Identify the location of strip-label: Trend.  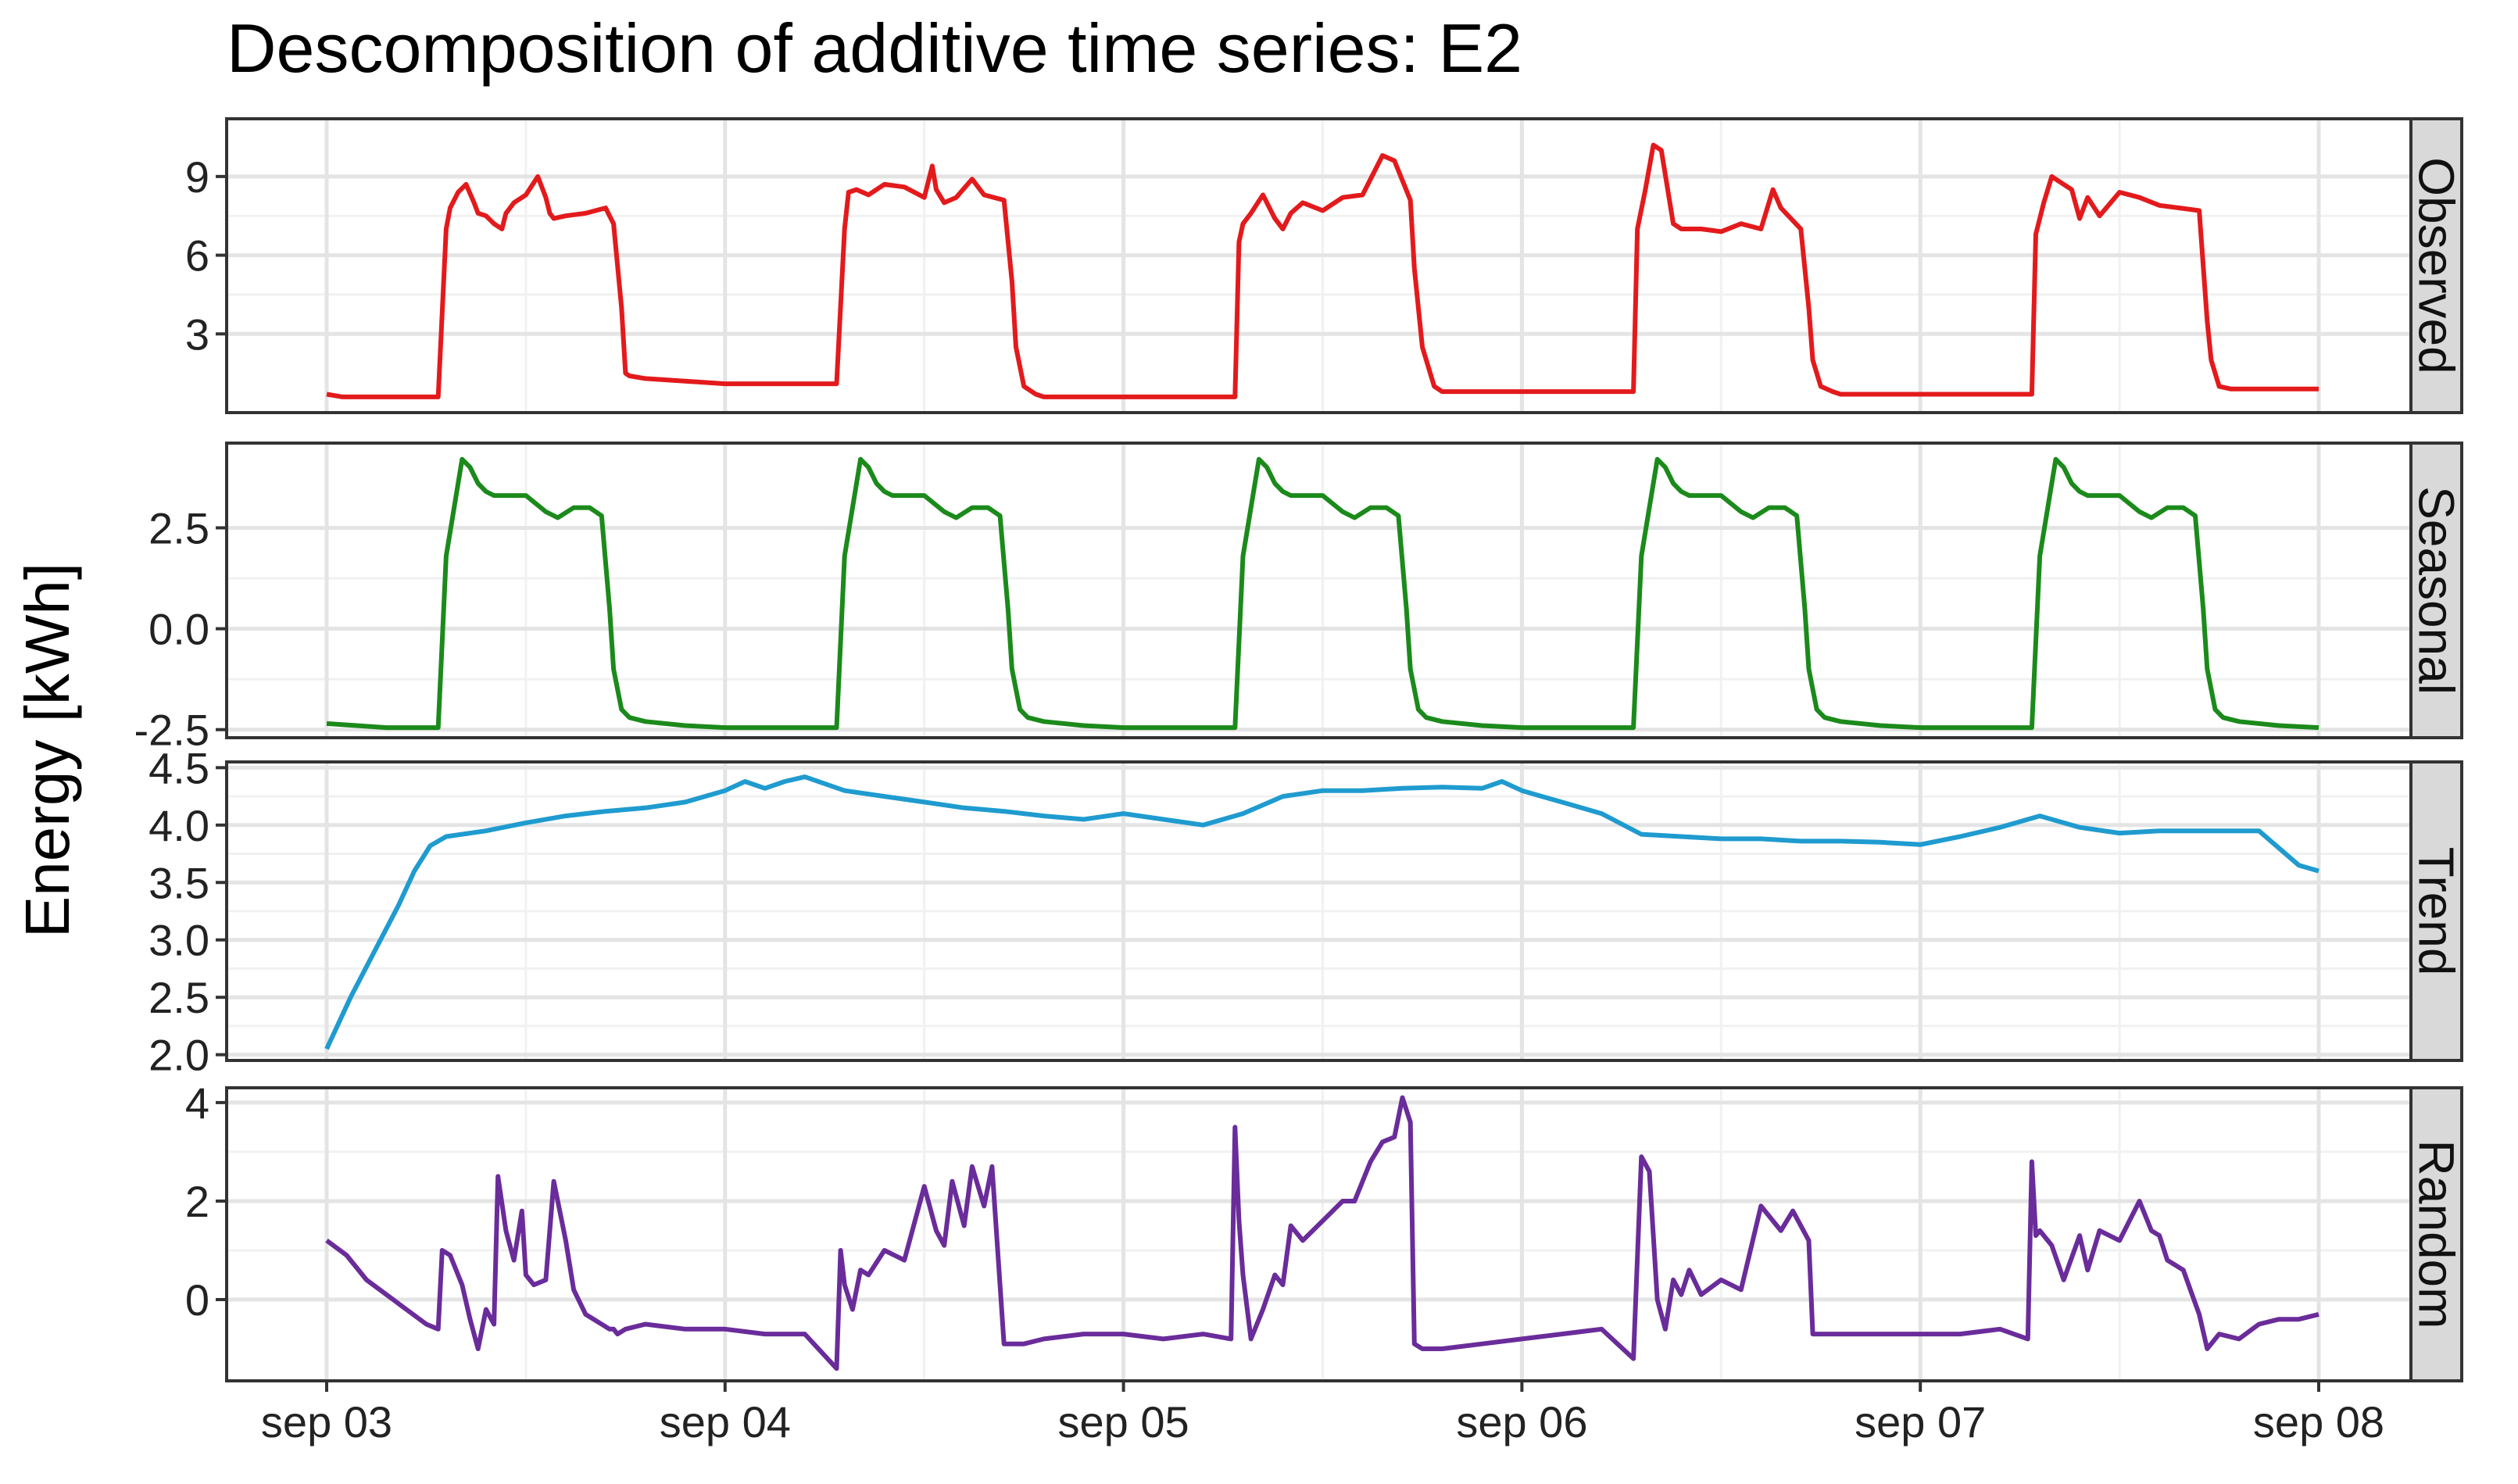
(2437, 911).